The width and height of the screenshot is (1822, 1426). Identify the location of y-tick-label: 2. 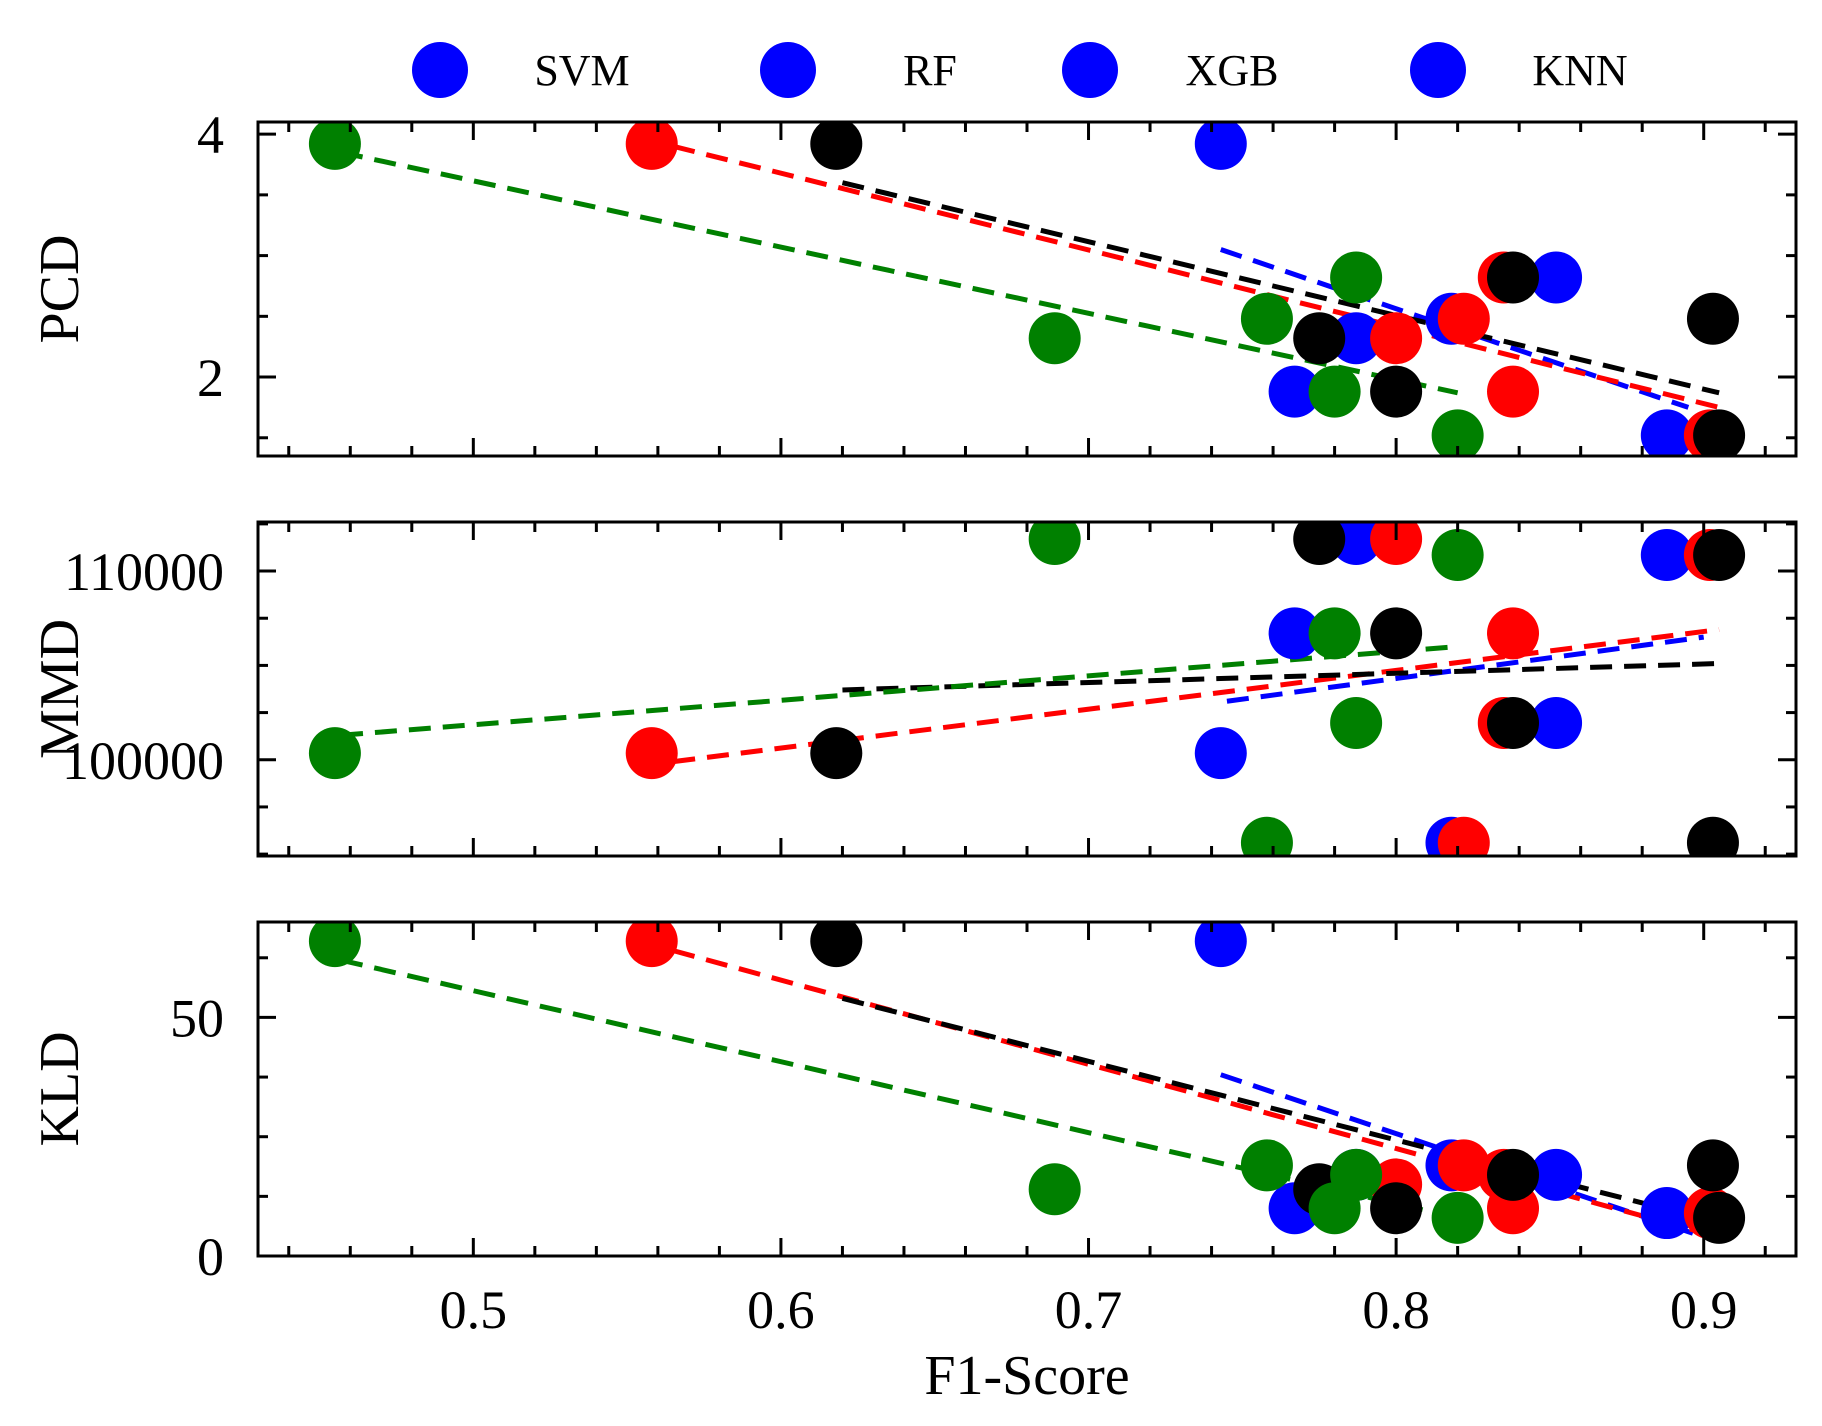
(210, 378).